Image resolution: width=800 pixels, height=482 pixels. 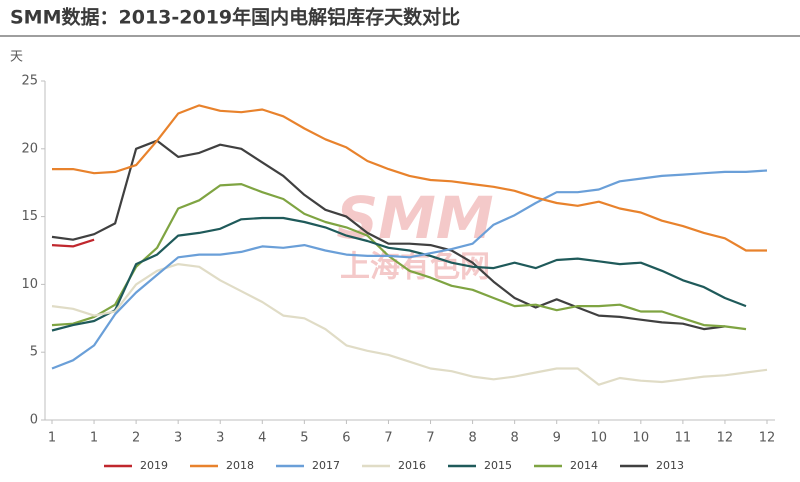 What do you see at coordinates (240, 465) in the screenshot?
I see `legend-label: 2018` at bounding box center [240, 465].